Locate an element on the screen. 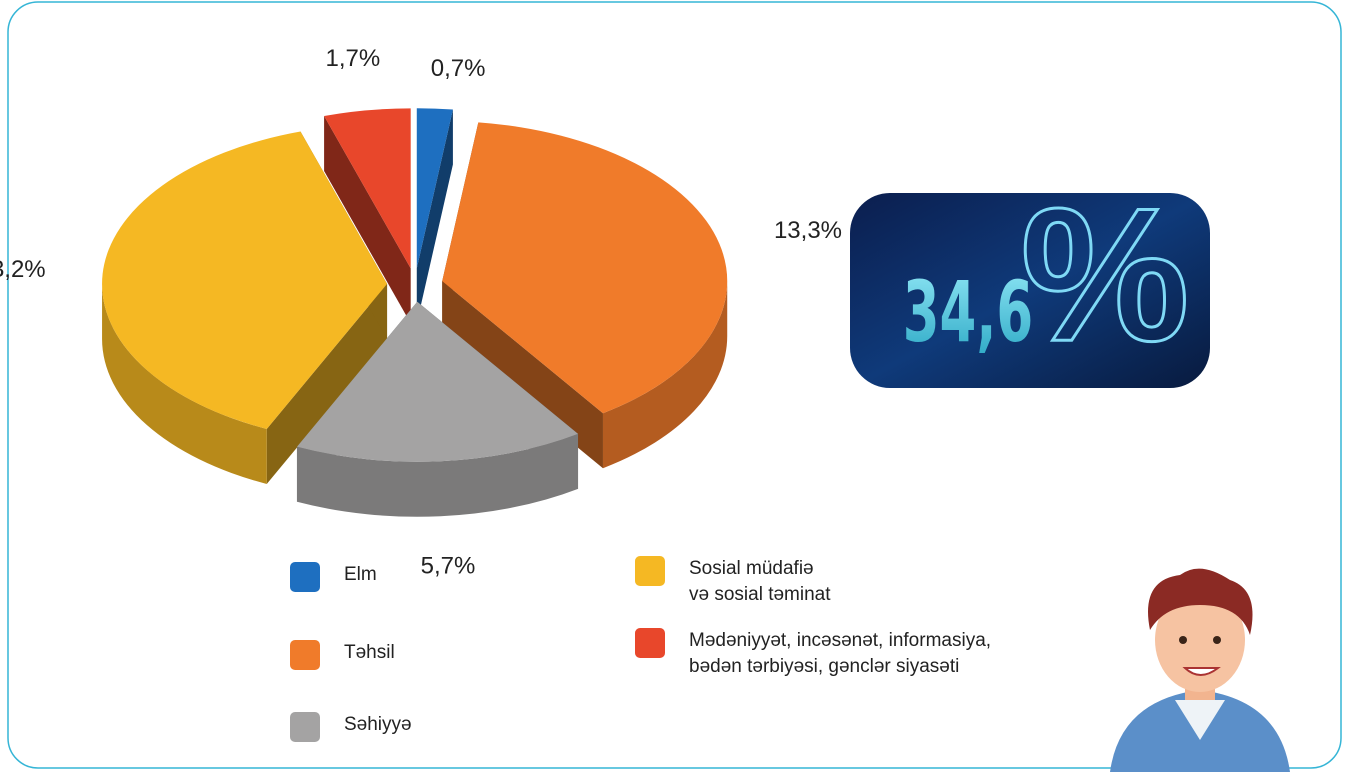 The height and width of the screenshot is (772, 1349). legend-label: Təhsil is located at coordinates (369, 652).